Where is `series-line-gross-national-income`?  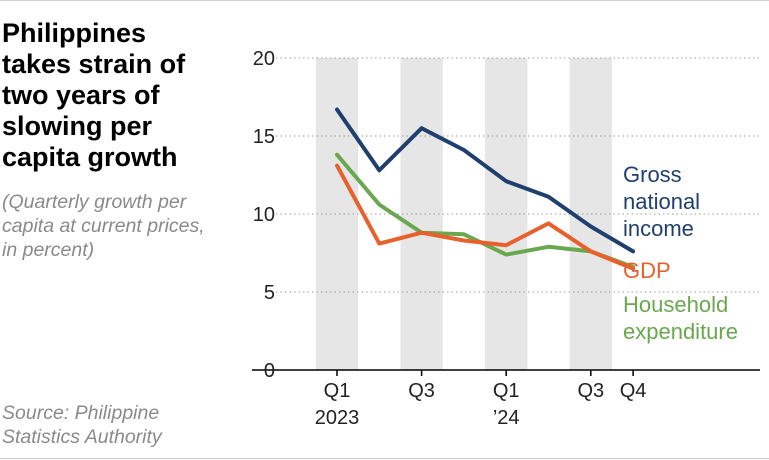 series-line-gross-national-income is located at coordinates (485, 180).